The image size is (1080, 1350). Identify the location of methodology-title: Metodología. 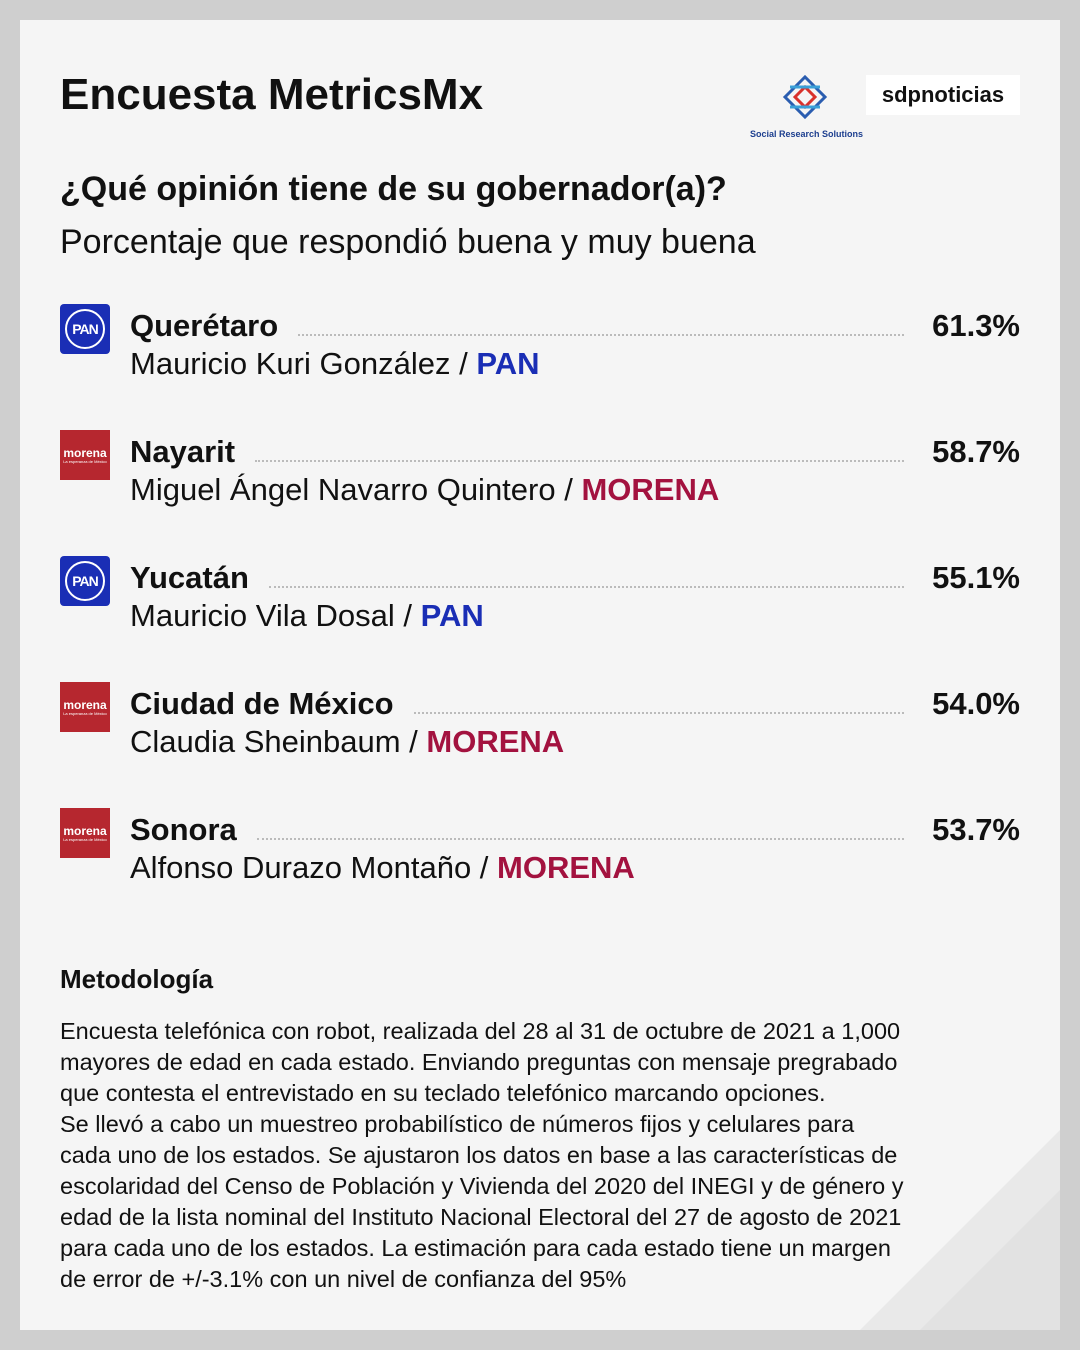
(137, 979).